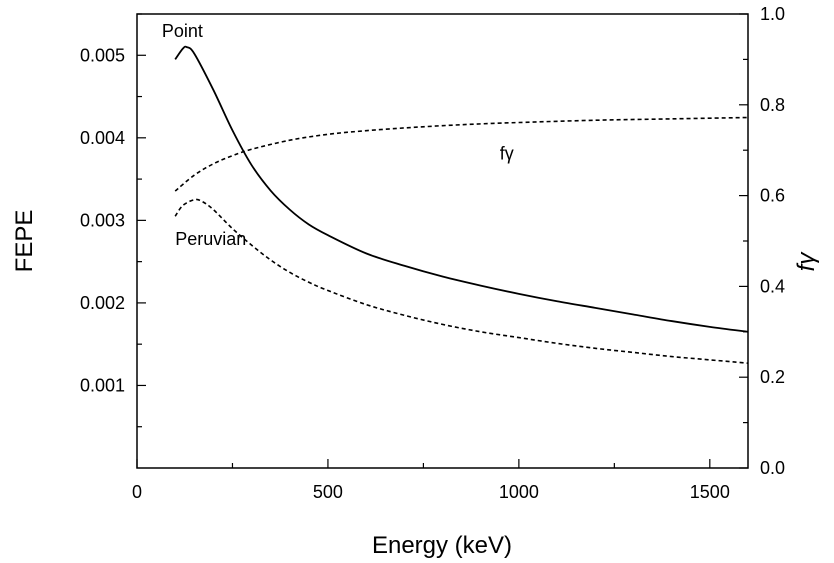  I want to click on y2-tick-label: 0.0, so click(772, 468).